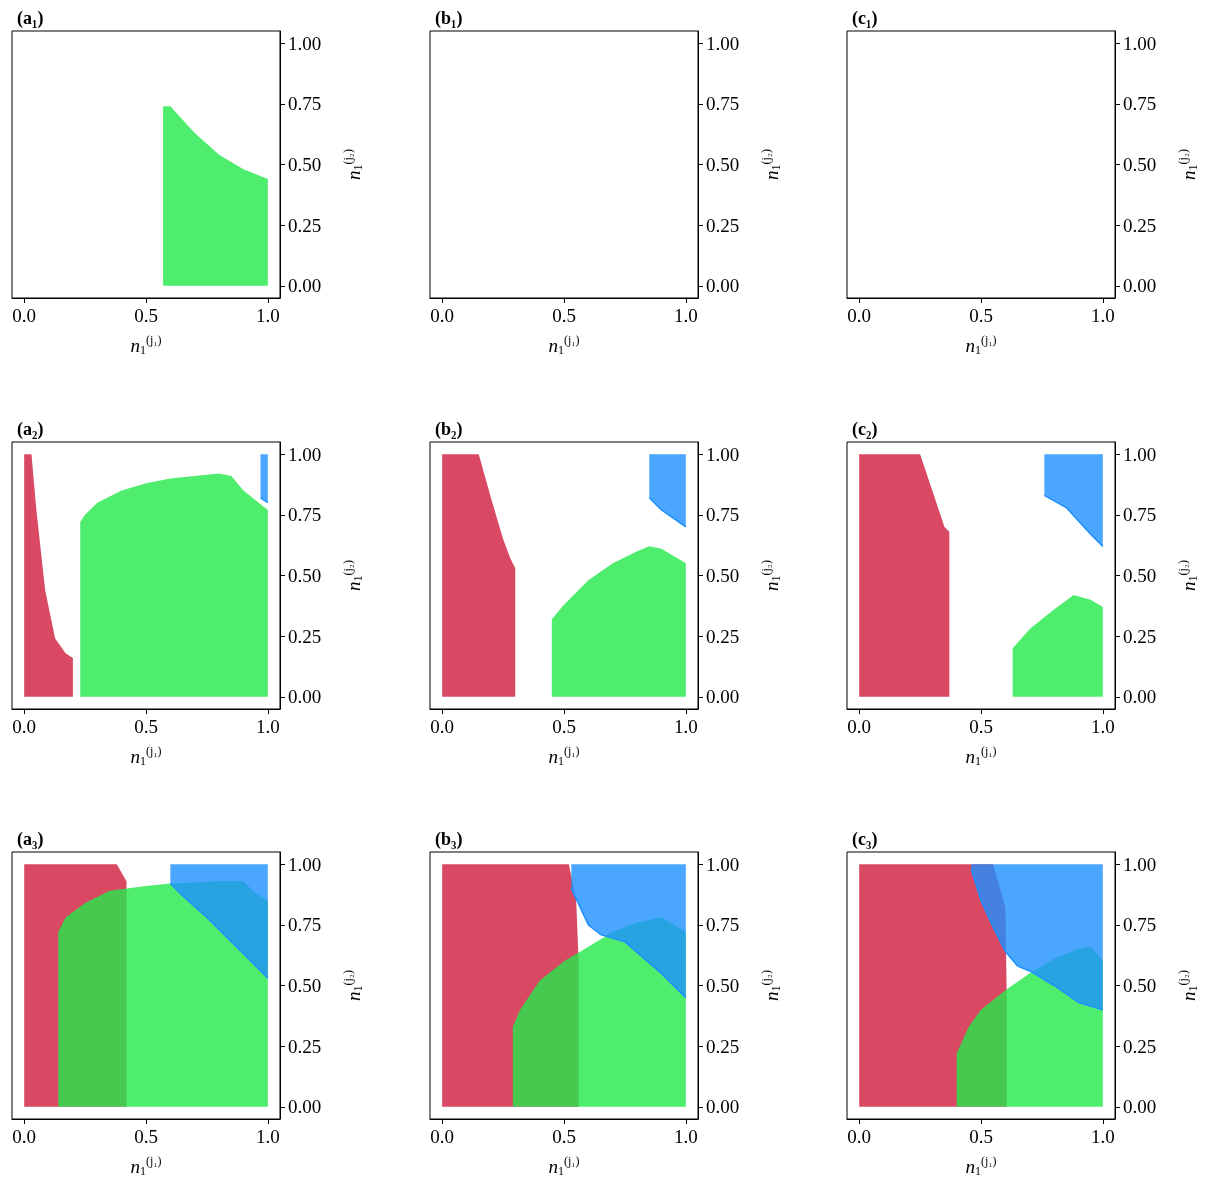 The width and height of the screenshot is (1222, 1201). Describe the element at coordinates (448, 839) in the screenshot. I see `chart-title: (b₃)` at that location.